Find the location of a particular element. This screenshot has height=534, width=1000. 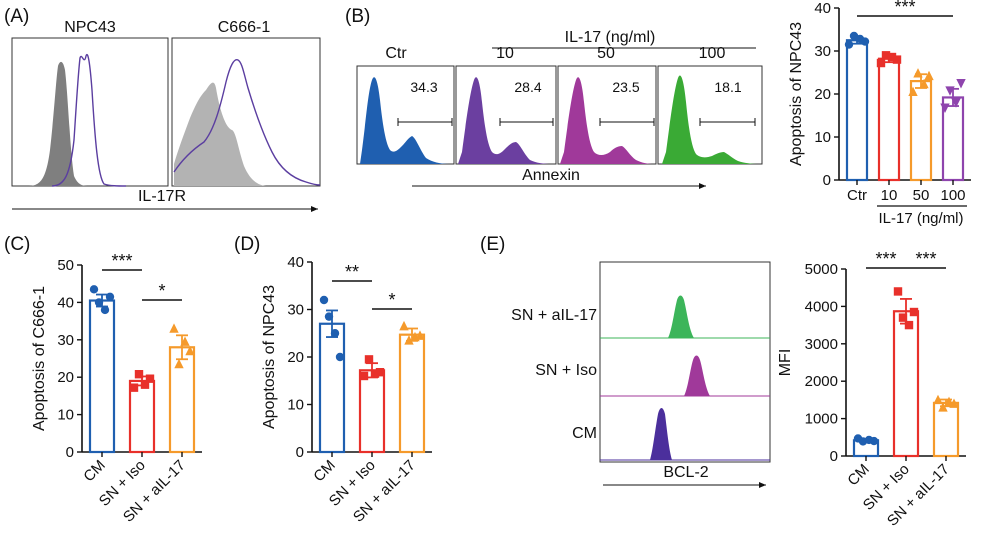

panel-a-npc43-frame is located at coordinates (90, 112).